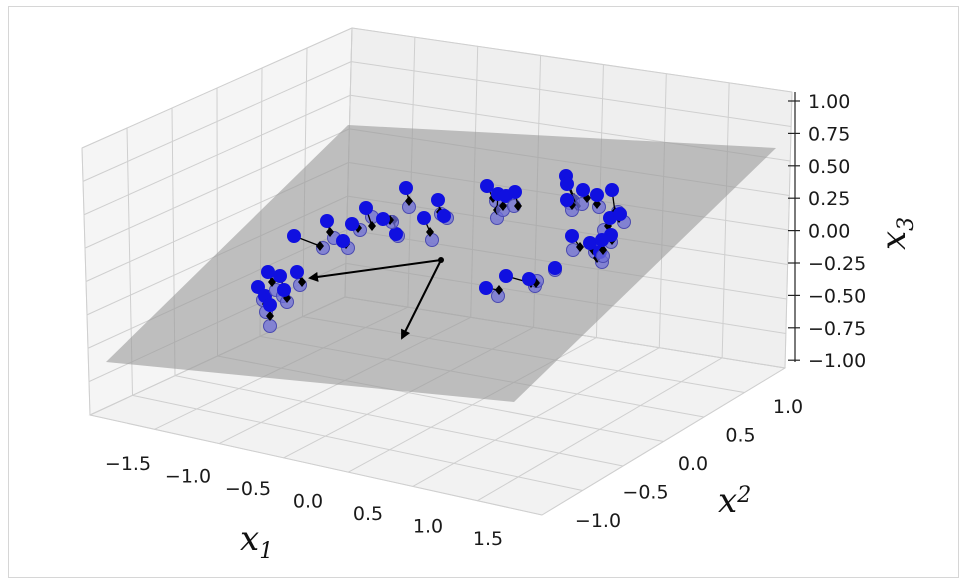 The width and height of the screenshot is (966, 583). What do you see at coordinates (441, 251) in the screenshot?
I see `data-points` at bounding box center [441, 251].